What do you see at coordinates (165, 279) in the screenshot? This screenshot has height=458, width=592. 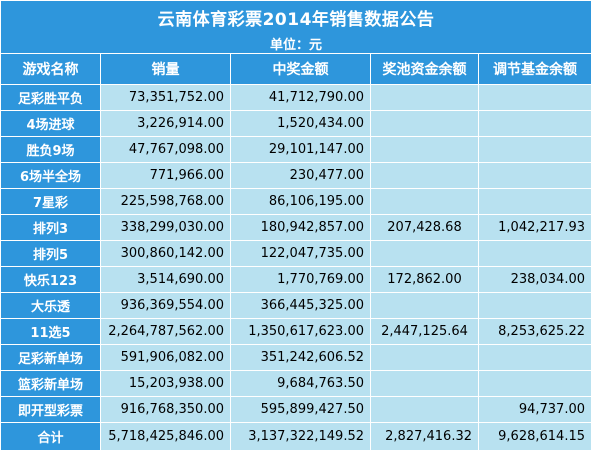 I see `sales-cell: 3,514,690.00` at bounding box center [165, 279].